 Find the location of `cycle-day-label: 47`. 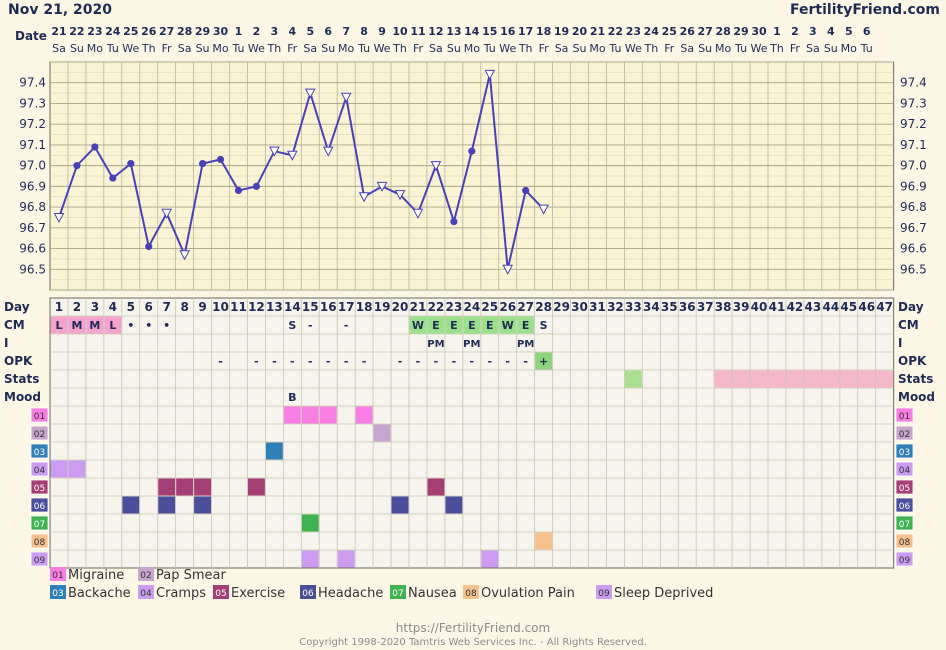

cycle-day-label: 47 is located at coordinates (884, 307).